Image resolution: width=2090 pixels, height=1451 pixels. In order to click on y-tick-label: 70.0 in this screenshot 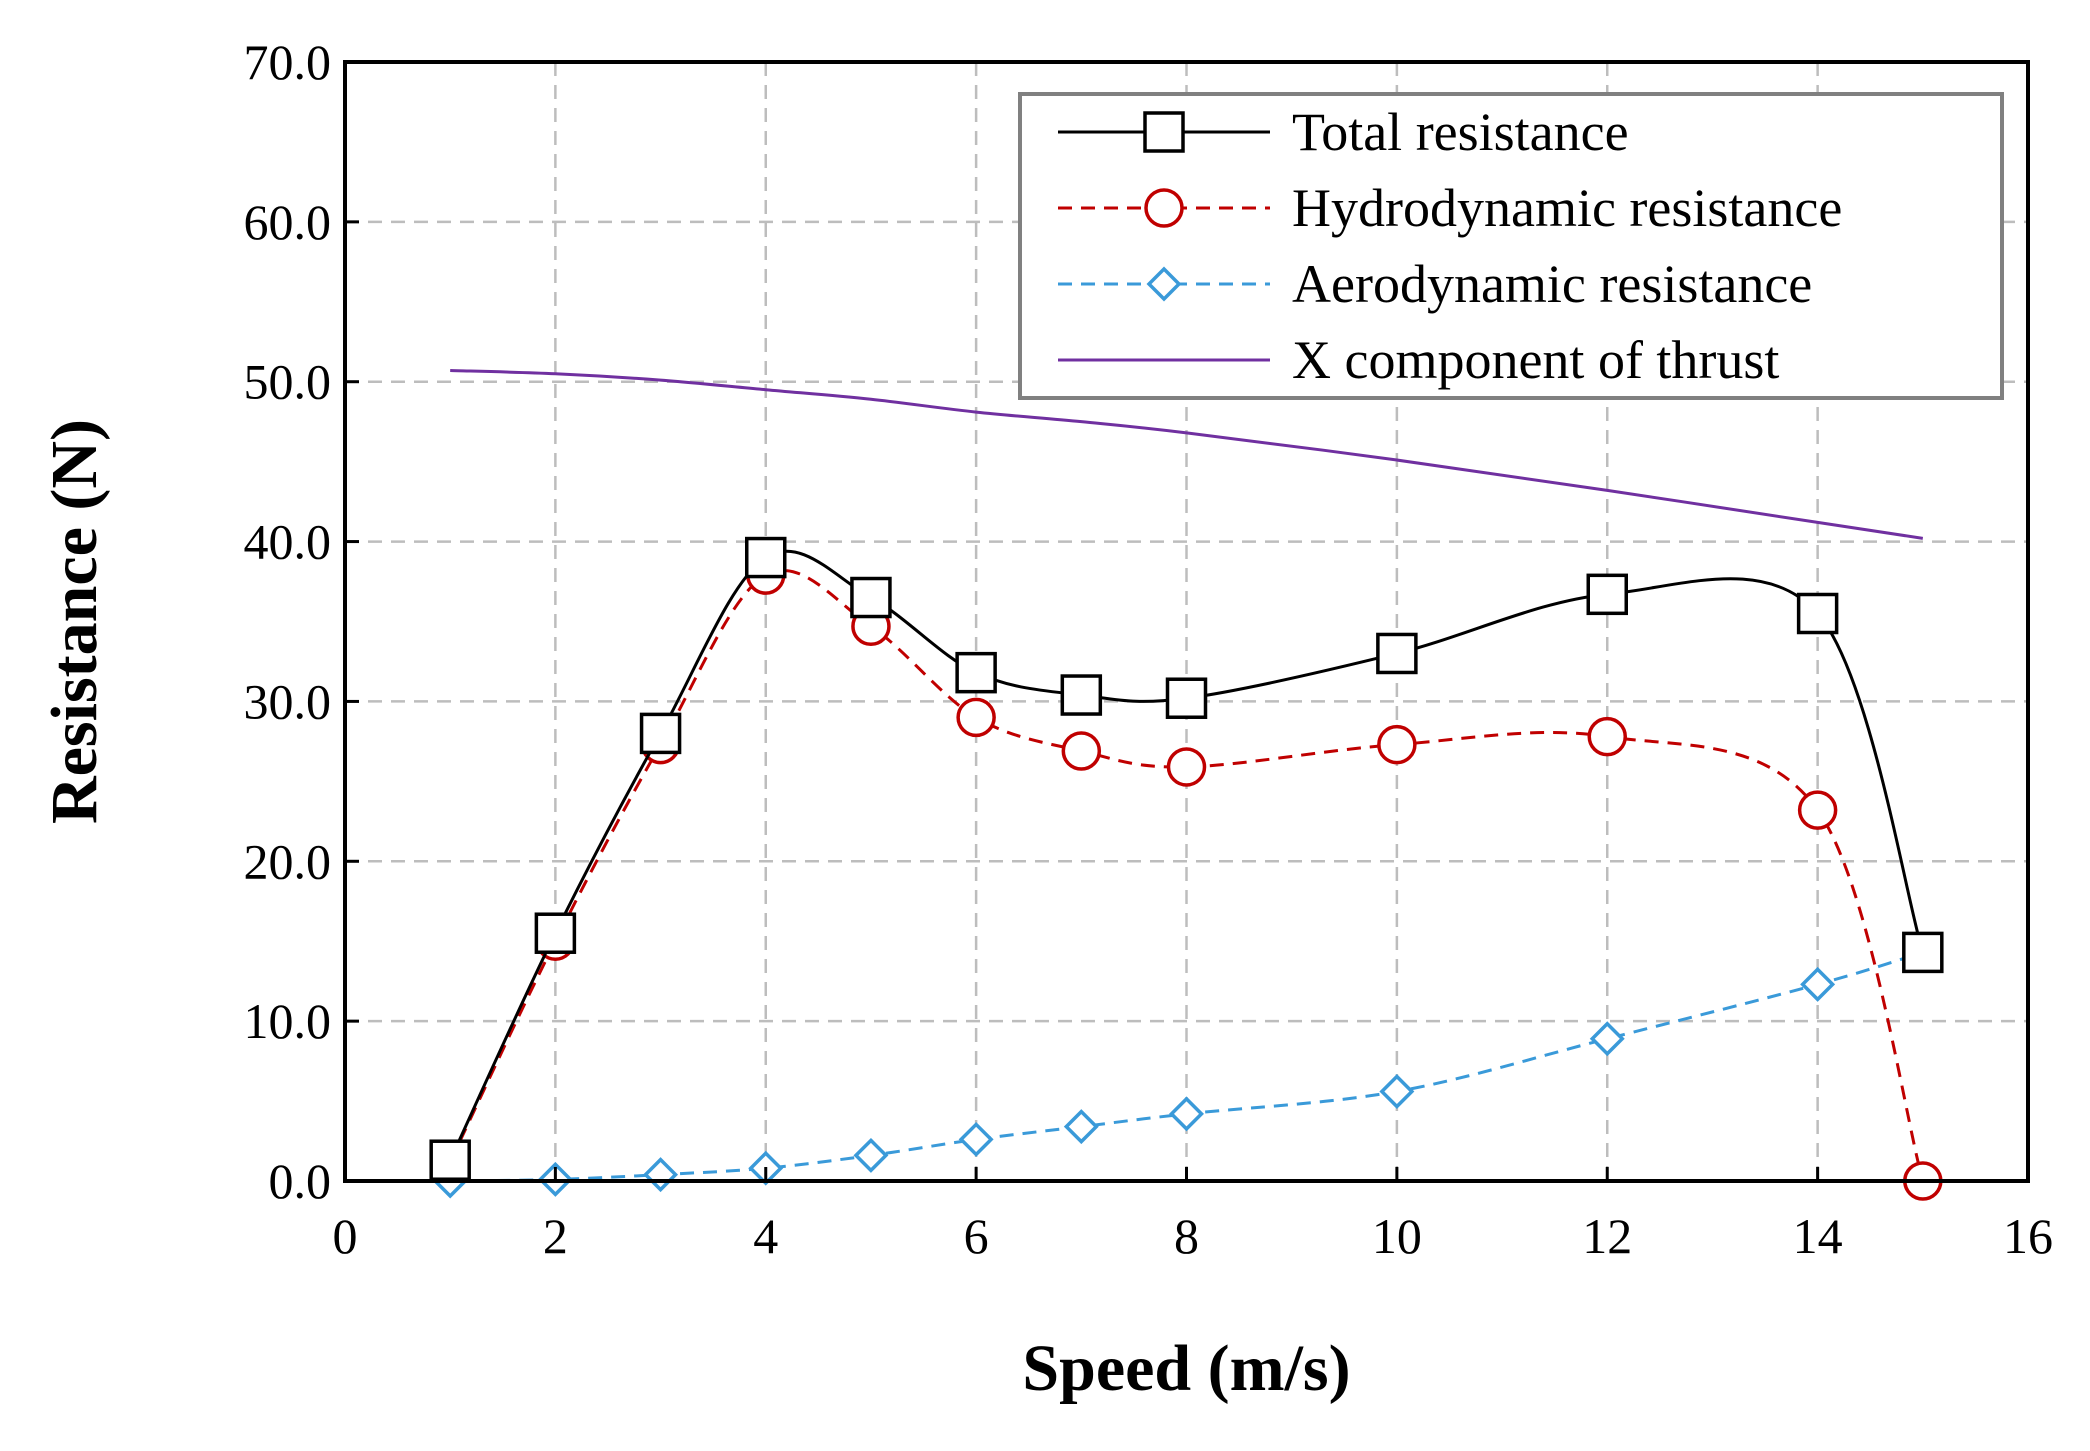, I will do `click(288, 62)`.